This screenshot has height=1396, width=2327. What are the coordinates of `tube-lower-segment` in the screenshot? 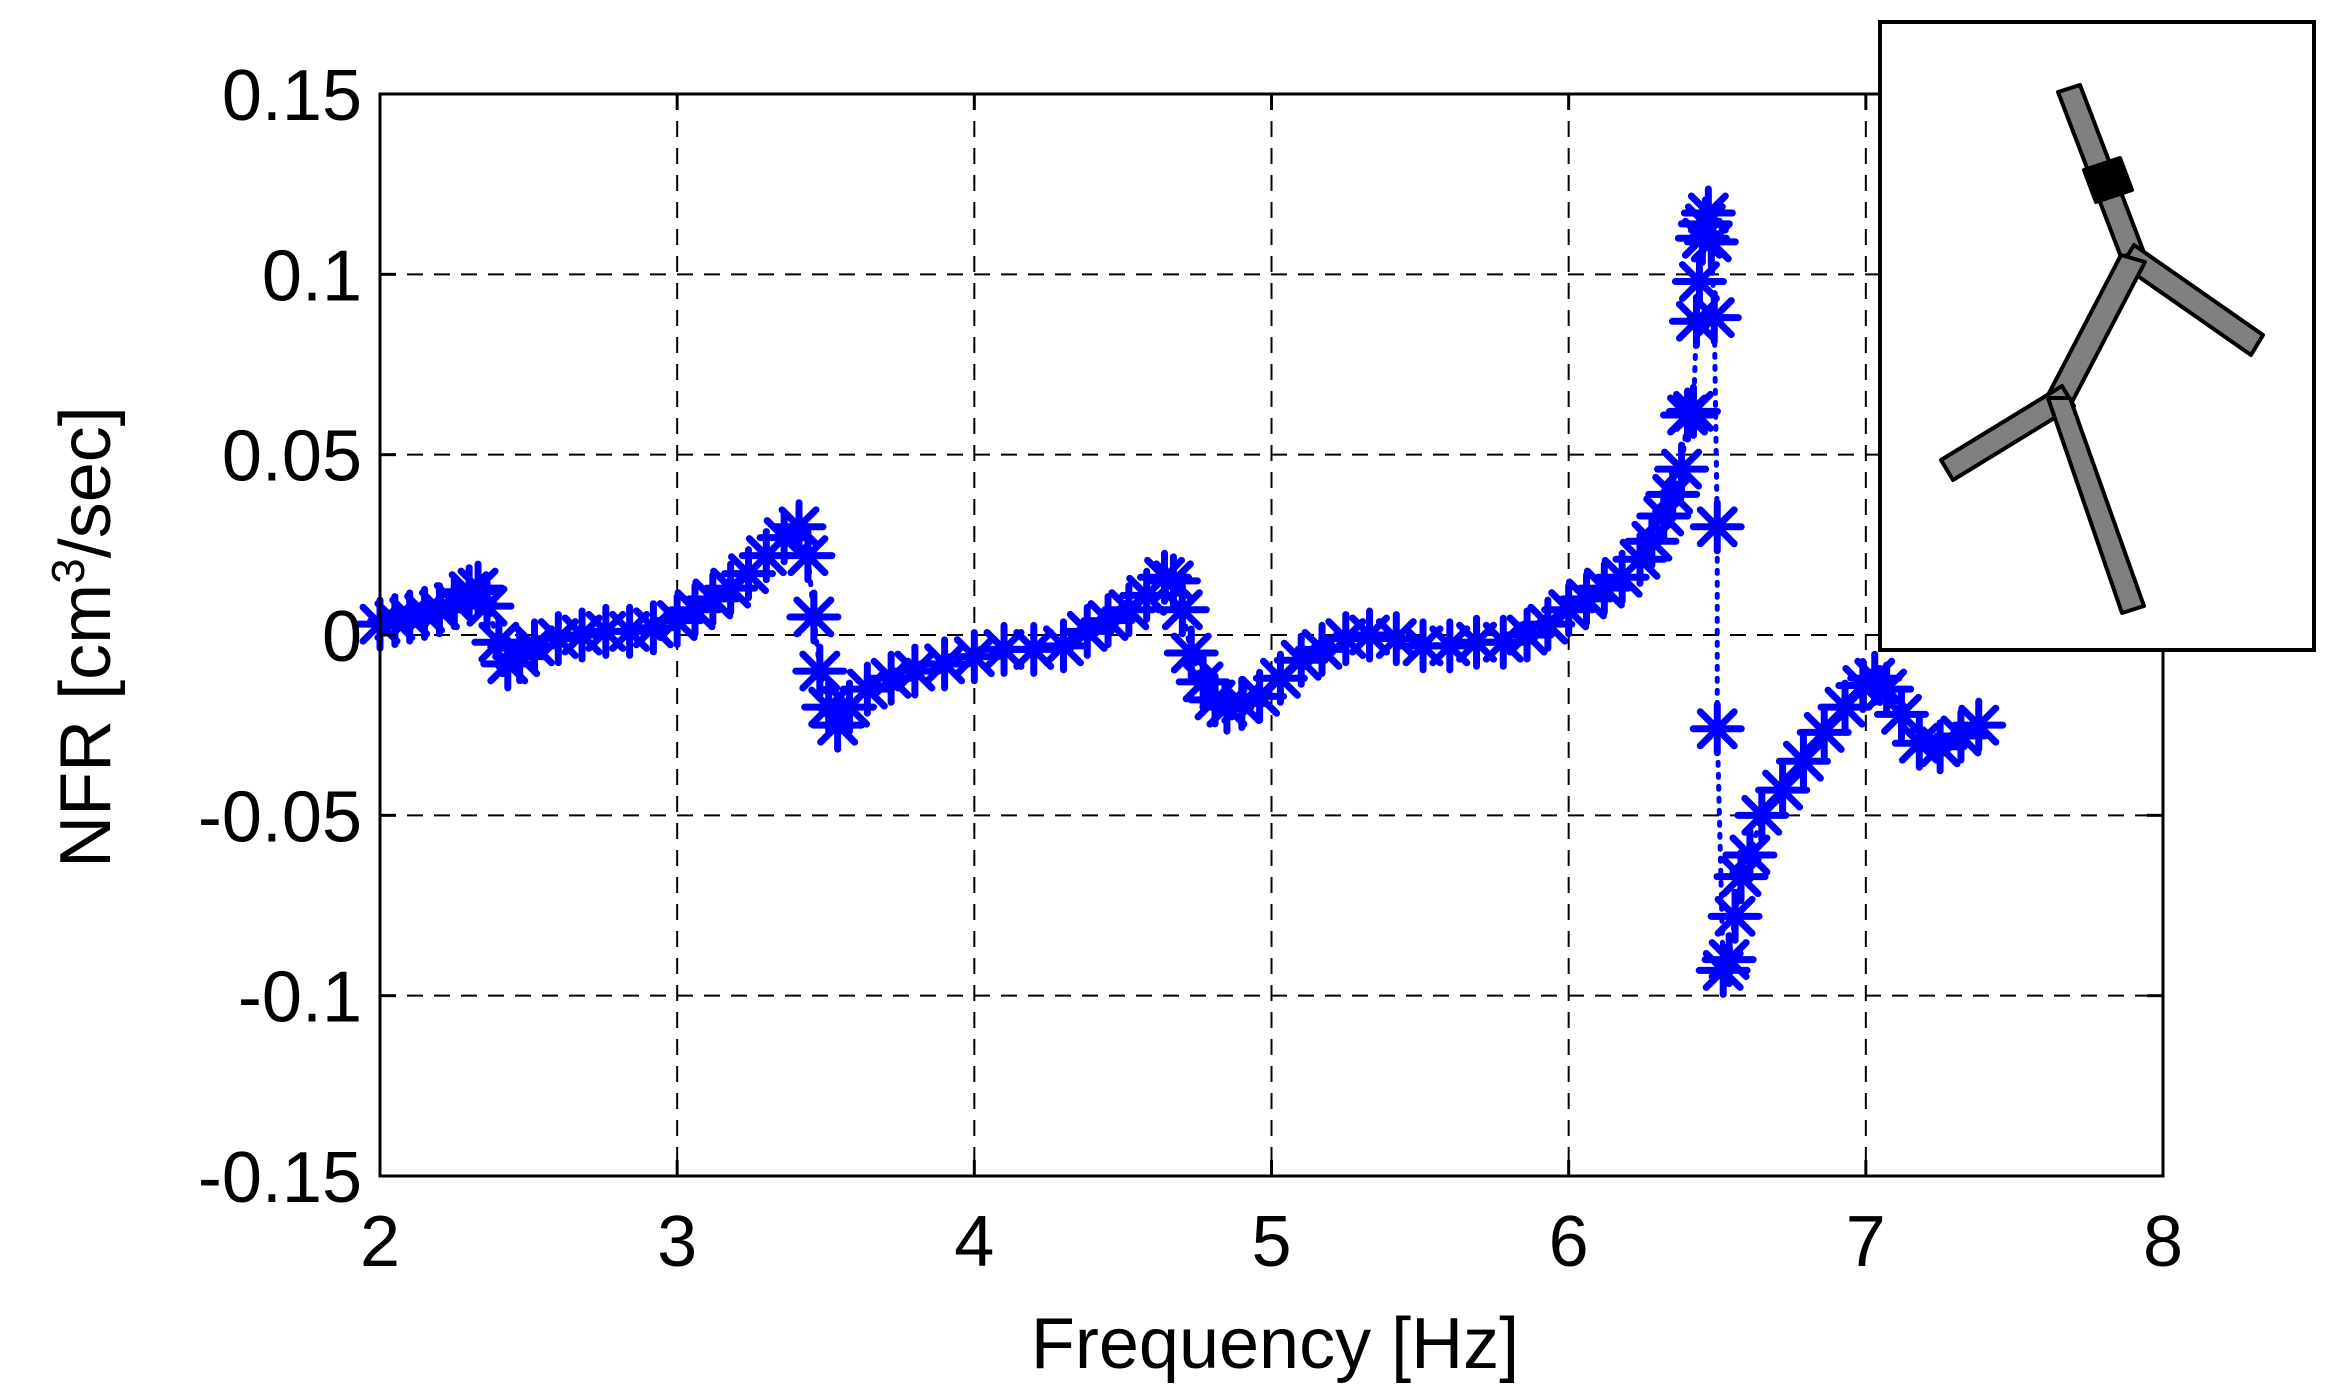 It's located at (2096, 505).